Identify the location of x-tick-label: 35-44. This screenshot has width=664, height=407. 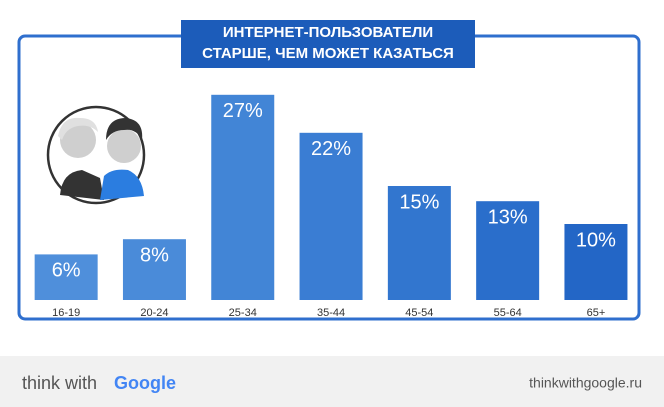
(331, 313).